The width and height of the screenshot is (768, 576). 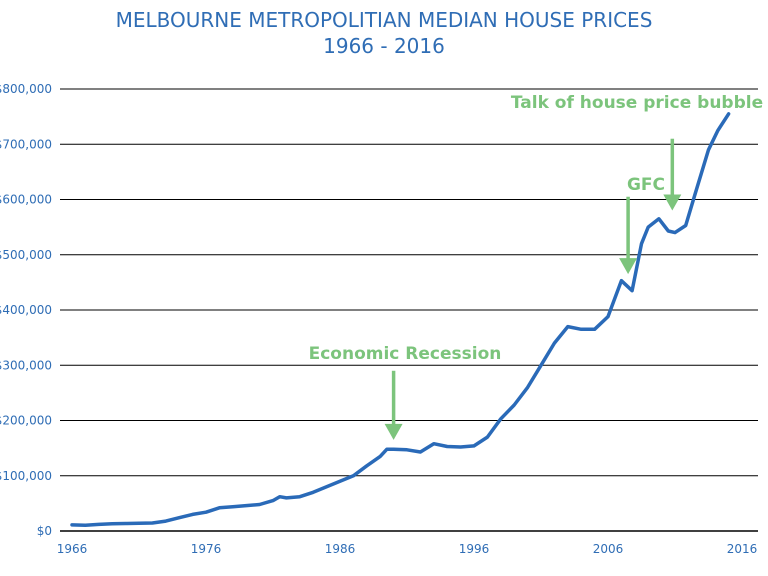 I want to click on annotation: Talk of house price bubble, so click(x=637, y=152).